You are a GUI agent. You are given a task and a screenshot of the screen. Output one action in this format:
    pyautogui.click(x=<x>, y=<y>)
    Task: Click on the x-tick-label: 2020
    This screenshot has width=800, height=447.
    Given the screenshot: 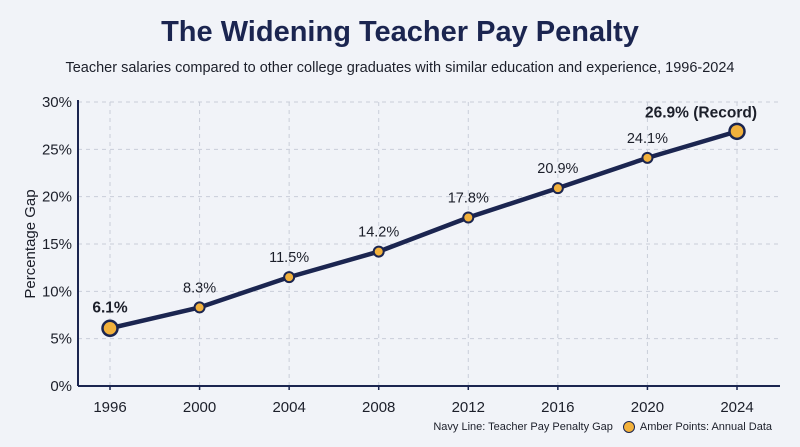 What is the action you would take?
    pyautogui.click(x=647, y=407)
    